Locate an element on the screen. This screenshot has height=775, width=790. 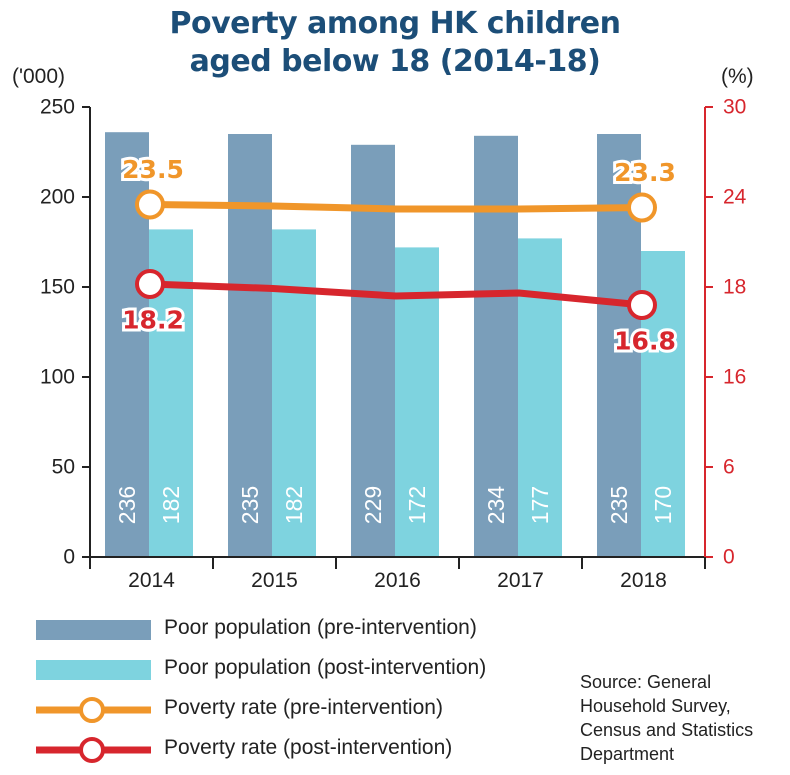
pre-population-bar-2016 is located at coordinates (373, 351).